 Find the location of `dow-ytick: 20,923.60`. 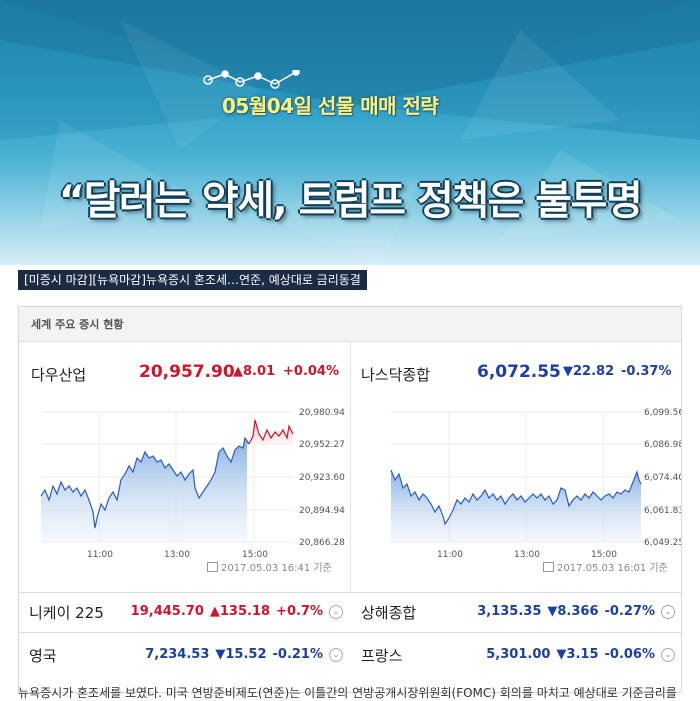

dow-ytick: 20,923.60 is located at coordinates (322, 478).